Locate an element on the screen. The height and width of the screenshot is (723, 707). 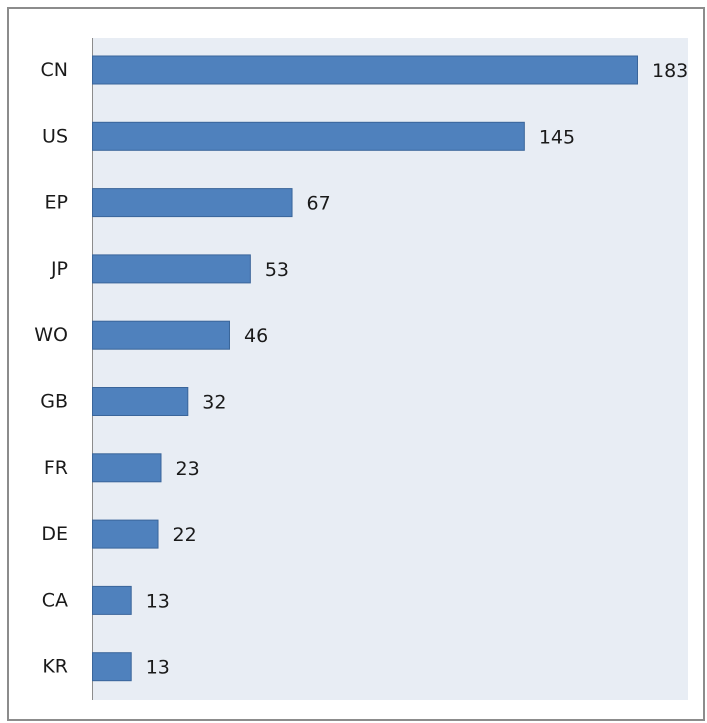
data-label-jp: 53 is located at coordinates (277, 270).